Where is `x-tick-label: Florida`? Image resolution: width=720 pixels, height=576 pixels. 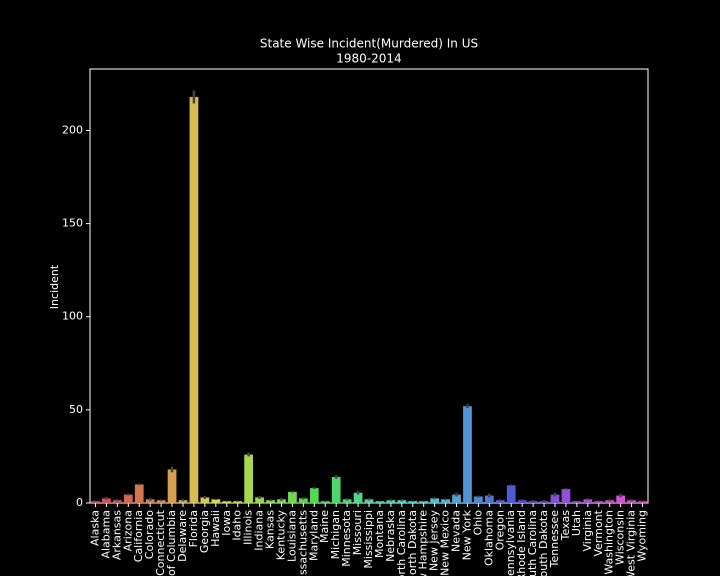 x-tick-label: Florida is located at coordinates (193, 528).